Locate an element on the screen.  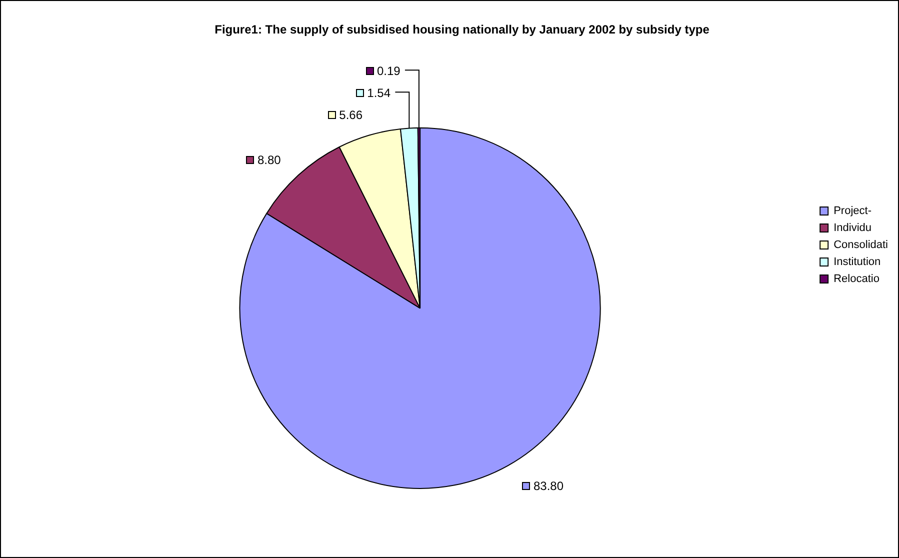
data-label: 1.54 is located at coordinates (379, 93).